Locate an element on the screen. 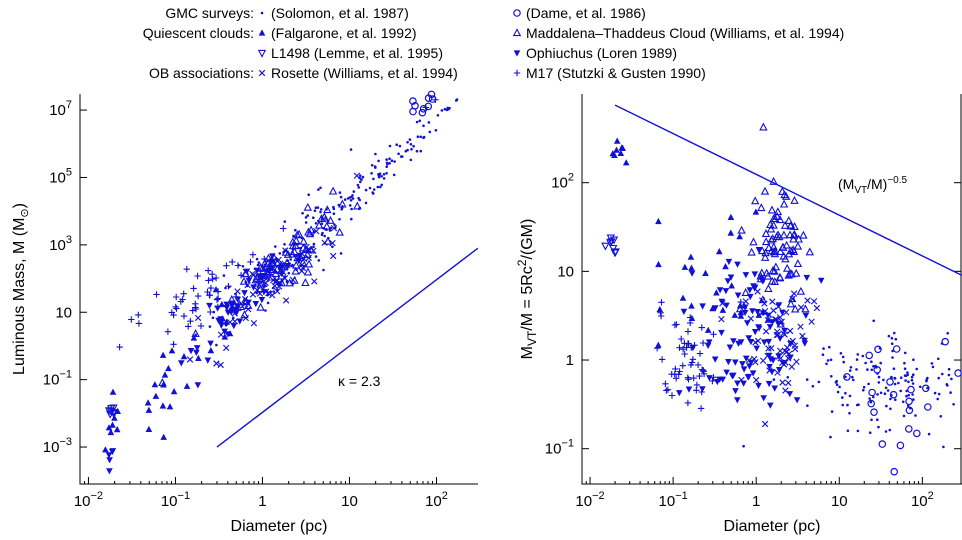  x-tick-label: 10² is located at coordinates (922, 500).